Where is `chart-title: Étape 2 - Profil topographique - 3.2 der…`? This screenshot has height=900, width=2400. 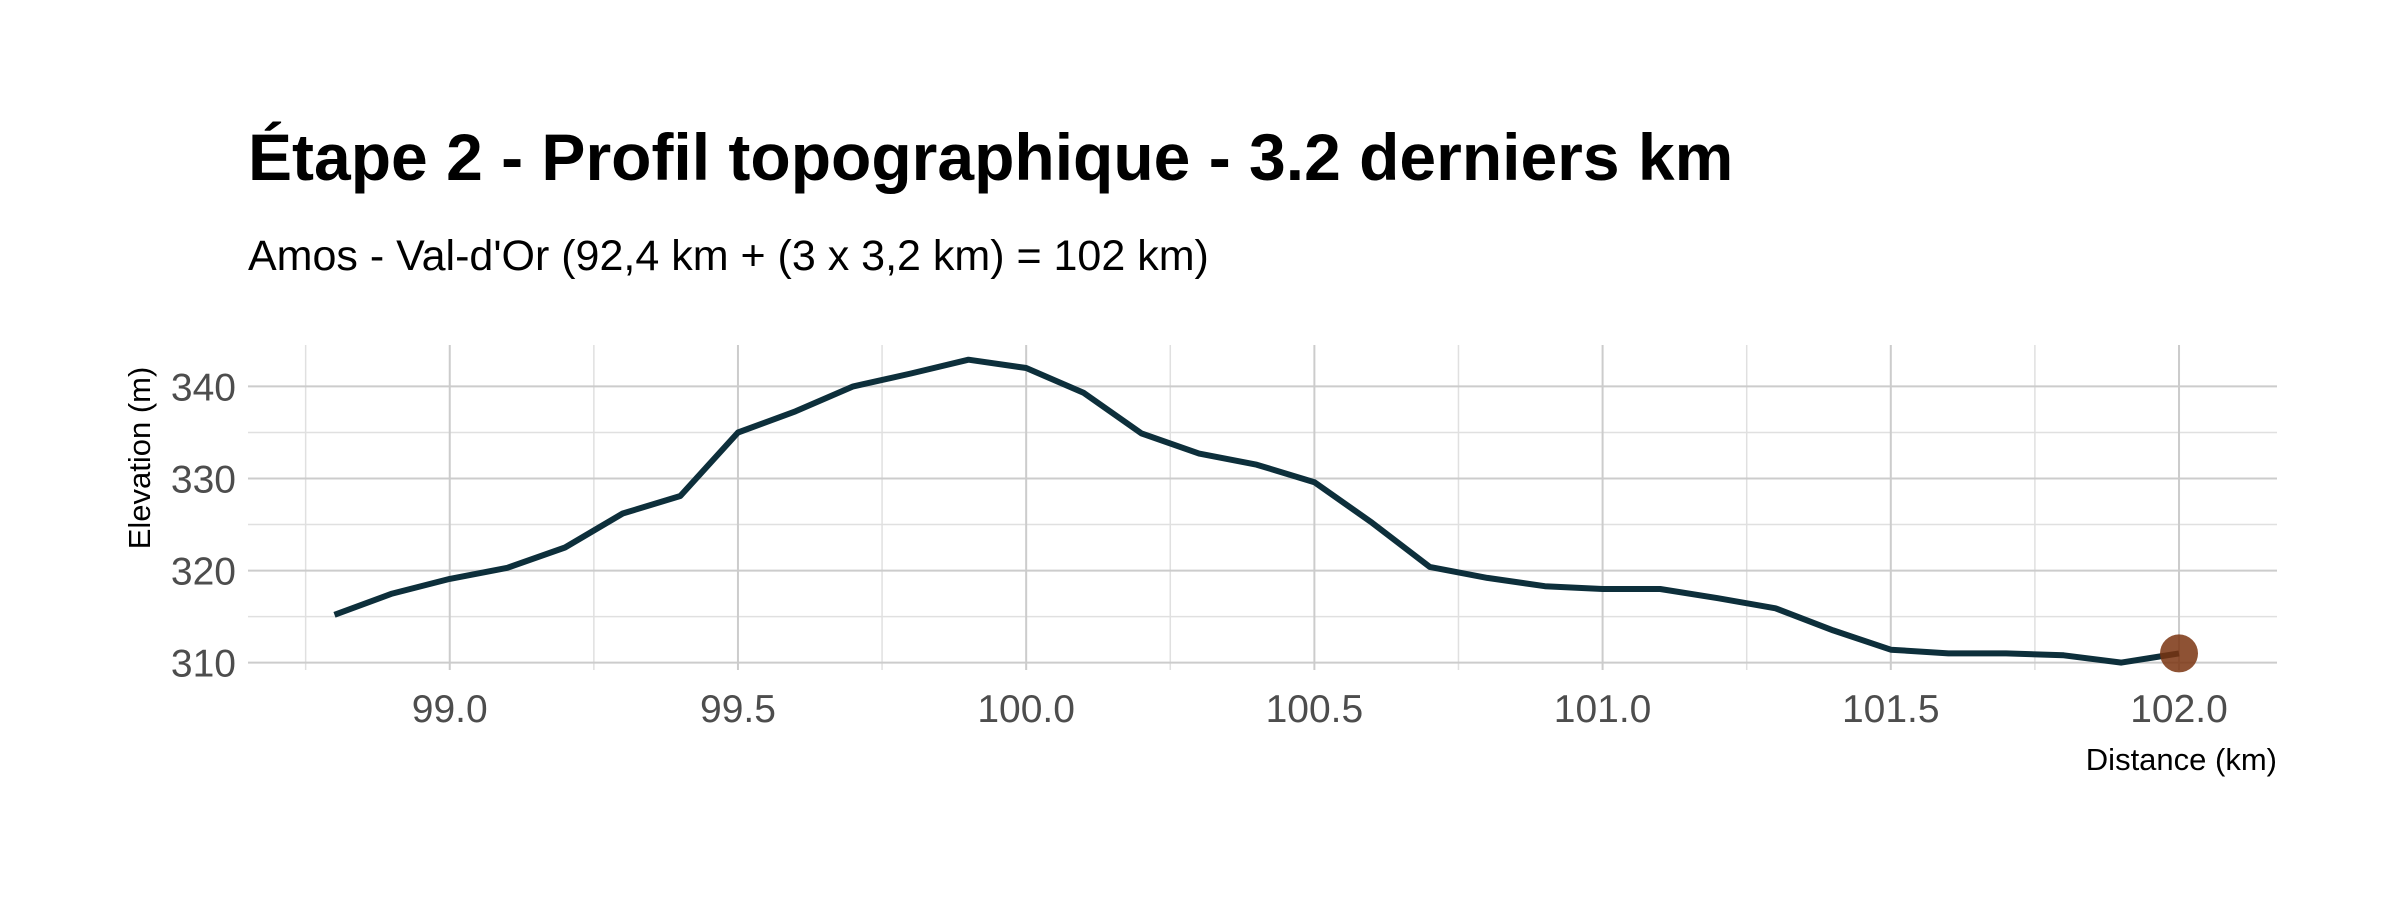 chart-title: Étape 2 - Profil topographique - 3.2 der… is located at coordinates (990, 157).